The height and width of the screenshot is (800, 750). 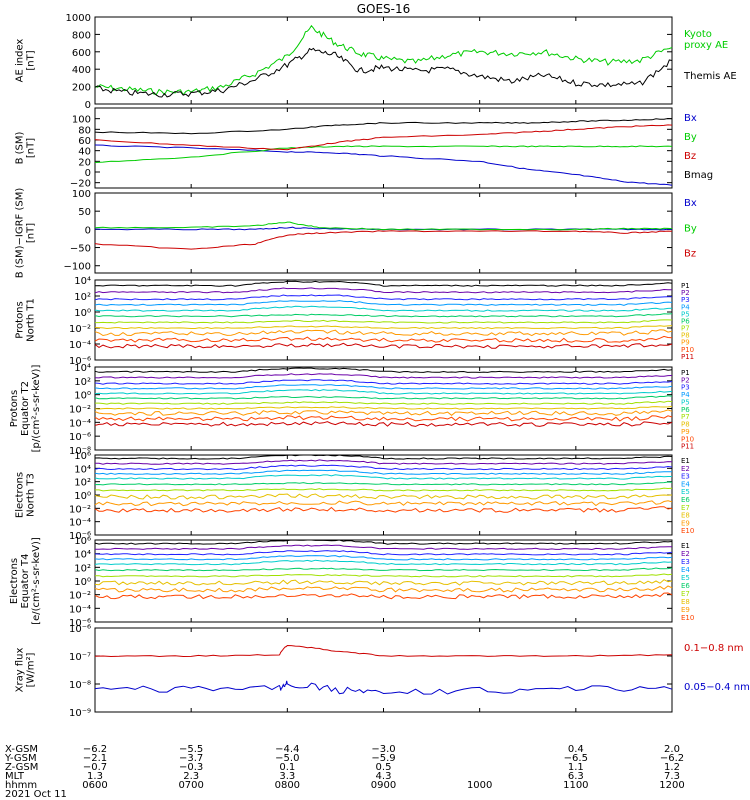 I want to click on x-row-name: Z-GSM, so click(x=21, y=767).